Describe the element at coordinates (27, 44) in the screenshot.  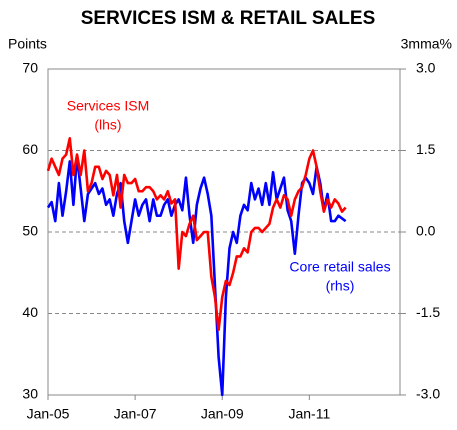
I see `y-axis-label: Points` at that location.